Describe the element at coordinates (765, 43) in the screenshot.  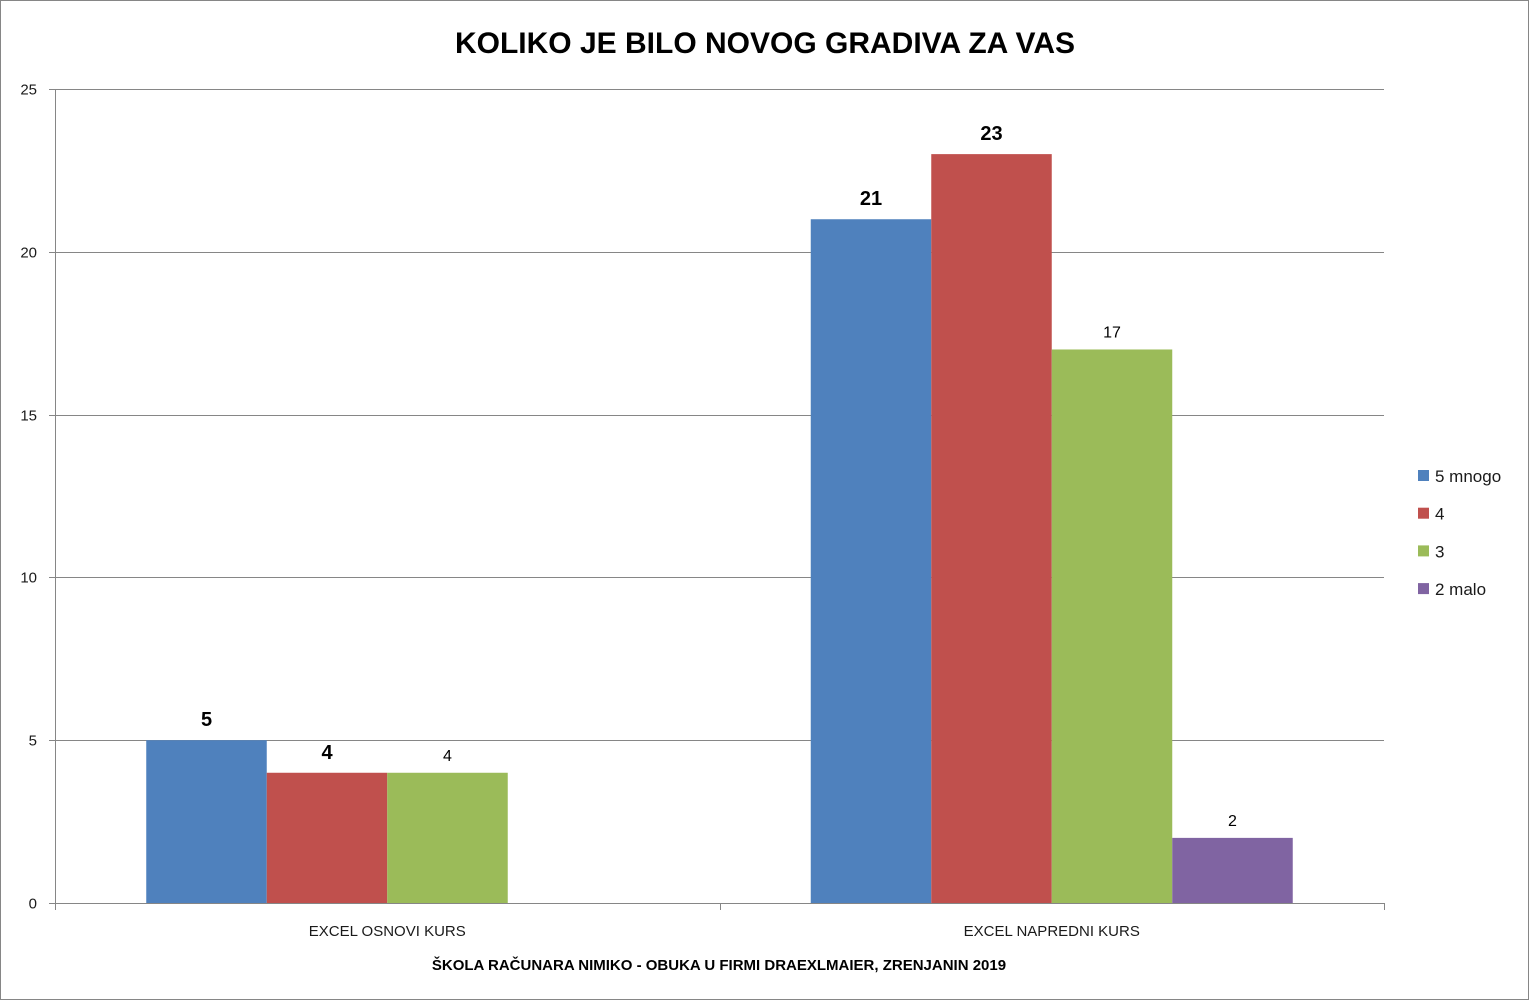
I see `chart-title: KOLIKO JE BILO NOVOG GRADIVA ZA VAS` at that location.